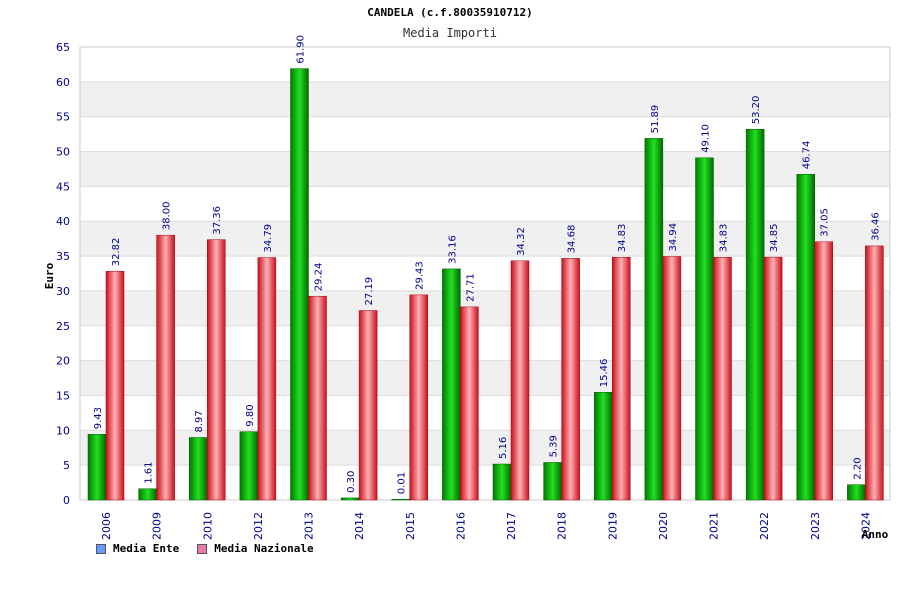 The width and height of the screenshot is (900, 600). What do you see at coordinates (63, 82) in the screenshot?
I see `y-tick-label: 60` at bounding box center [63, 82].